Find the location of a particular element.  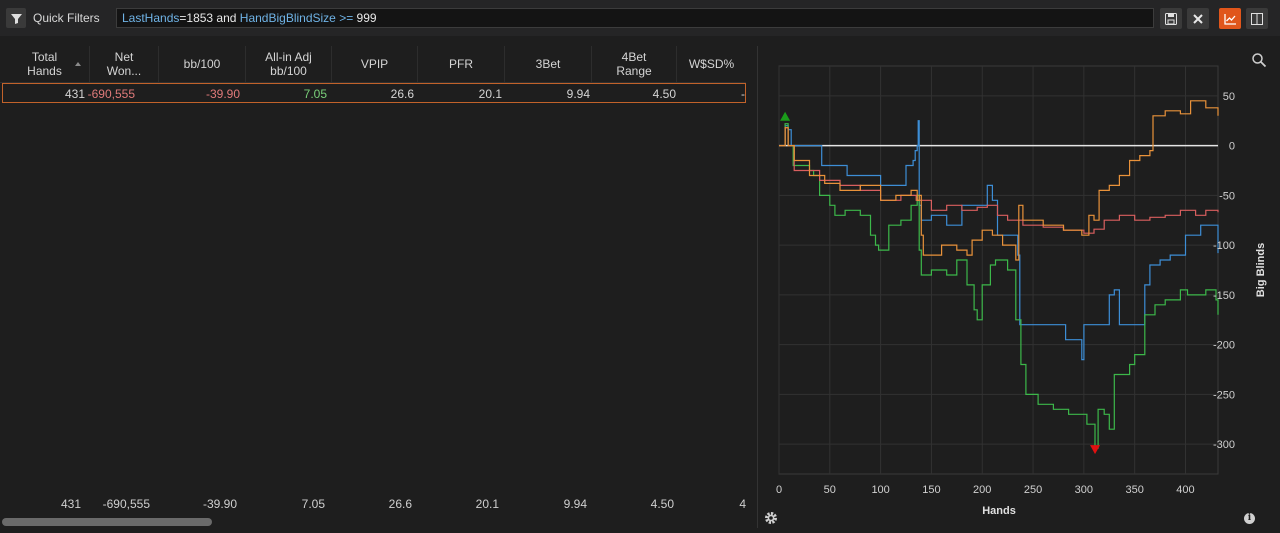

query-val-2: 999 is located at coordinates (366, 18).